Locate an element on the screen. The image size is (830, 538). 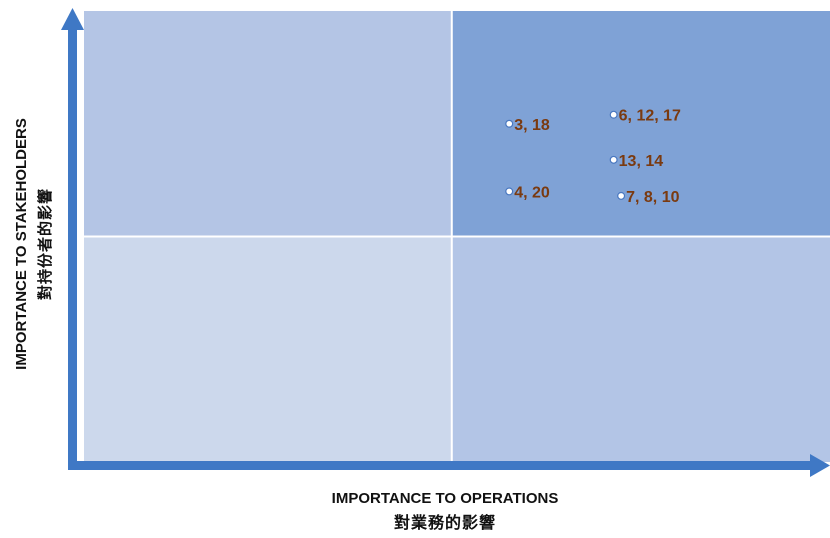
data-point-label: 6, 12, 17 is located at coordinates (650, 116).